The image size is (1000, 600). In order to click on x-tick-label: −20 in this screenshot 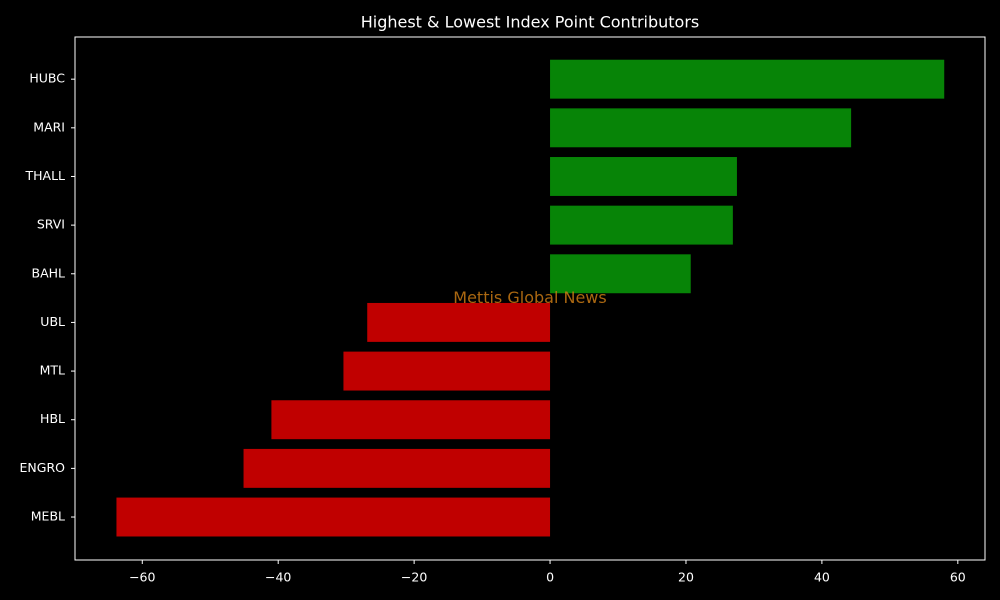, I will do `click(414, 577)`.